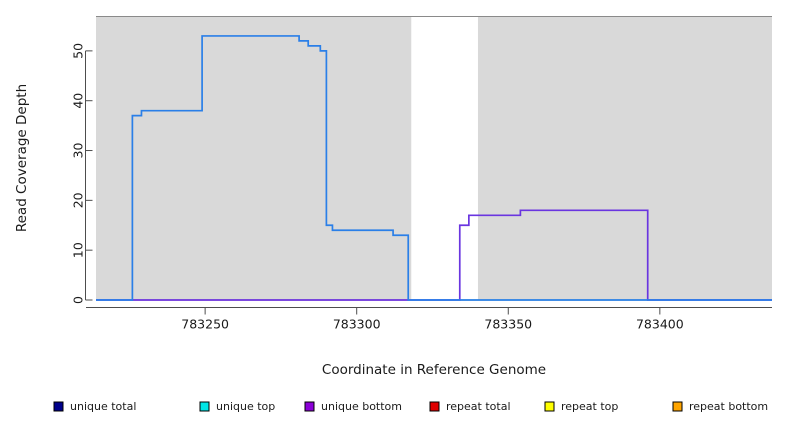 This screenshot has width=792, height=432. Describe the element at coordinates (677, 406) in the screenshot. I see `legend-swatch-repeat-bottom` at that location.